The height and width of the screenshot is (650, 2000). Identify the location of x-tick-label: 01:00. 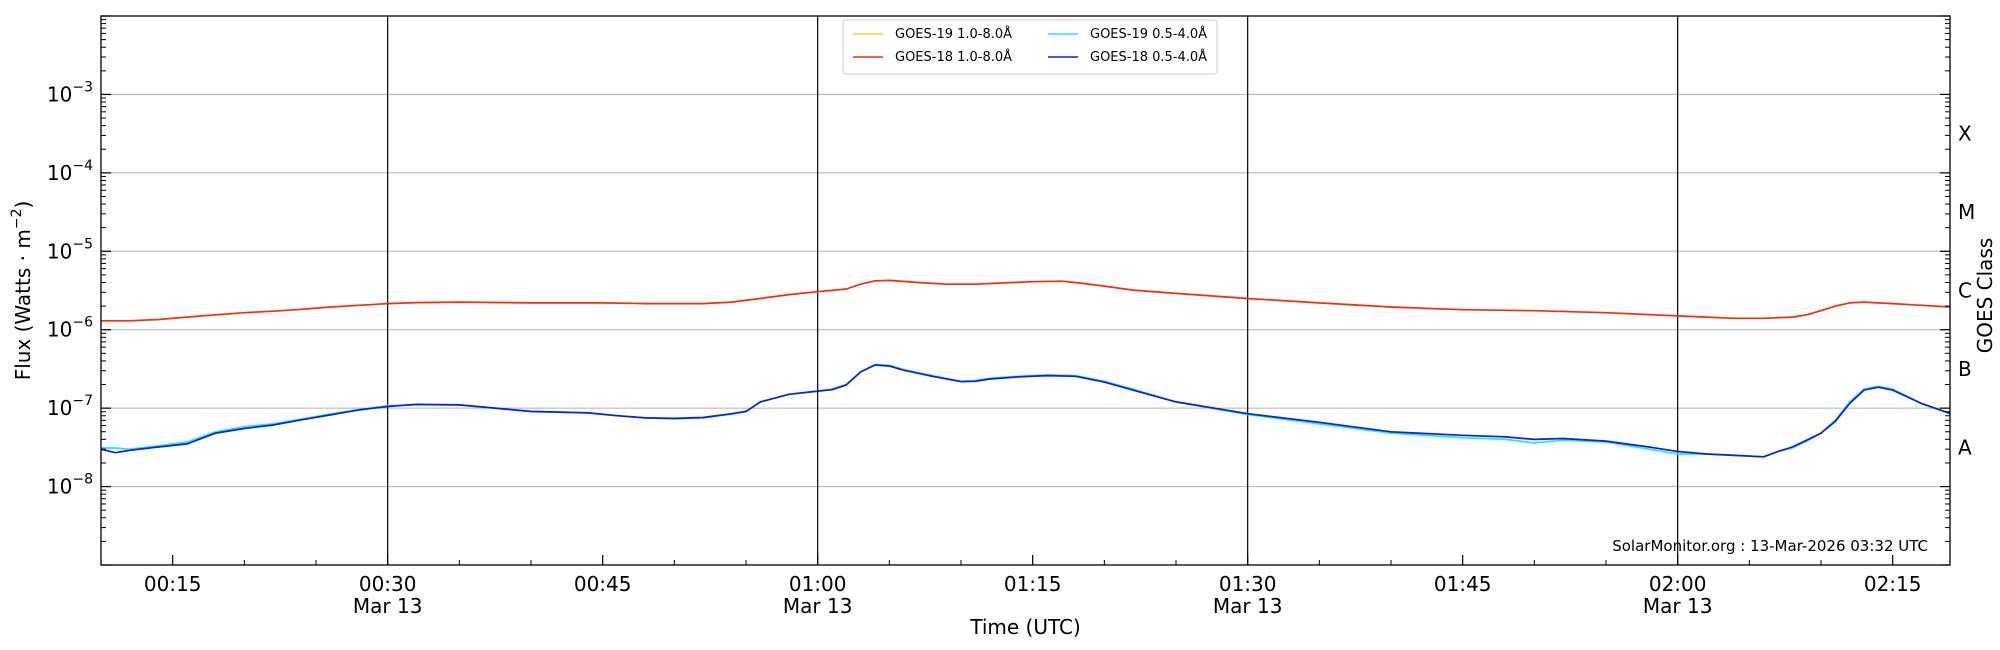
(818, 584).